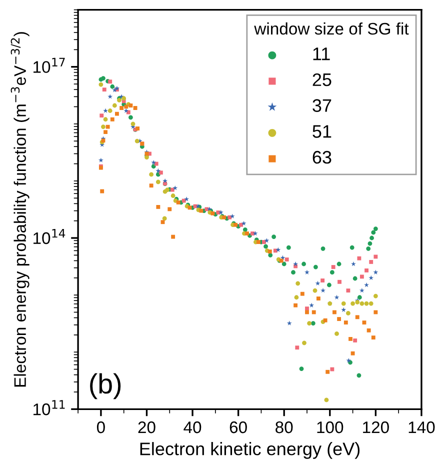  I want to click on legend-label: 63, so click(322, 157).